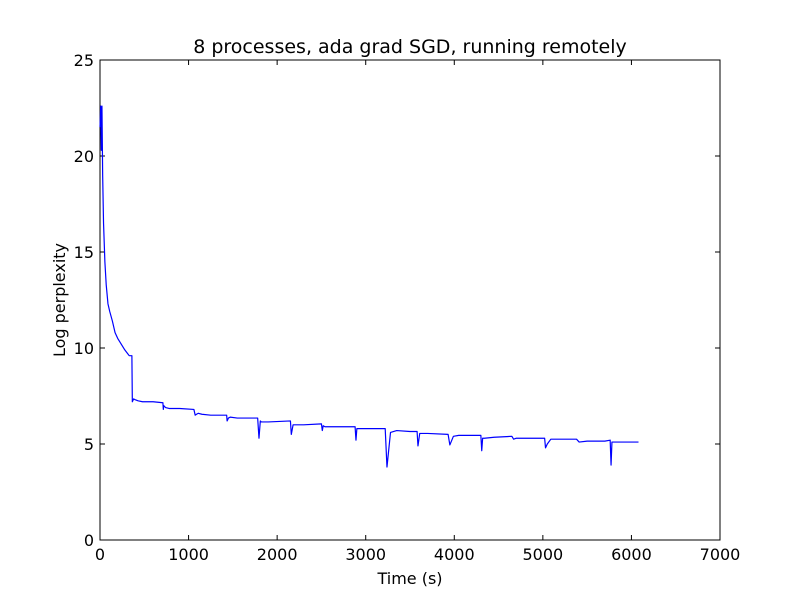 The image size is (800, 600). Describe the element at coordinates (417, 554) in the screenshot. I see `x-tick-labels: 0 1000 2000 3000 4000 5000 6000 7000` at that location.